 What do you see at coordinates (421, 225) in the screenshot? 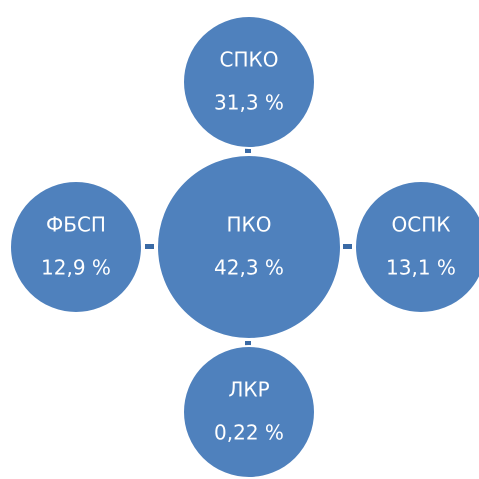
I see `node-label: ОСПК` at bounding box center [421, 225].